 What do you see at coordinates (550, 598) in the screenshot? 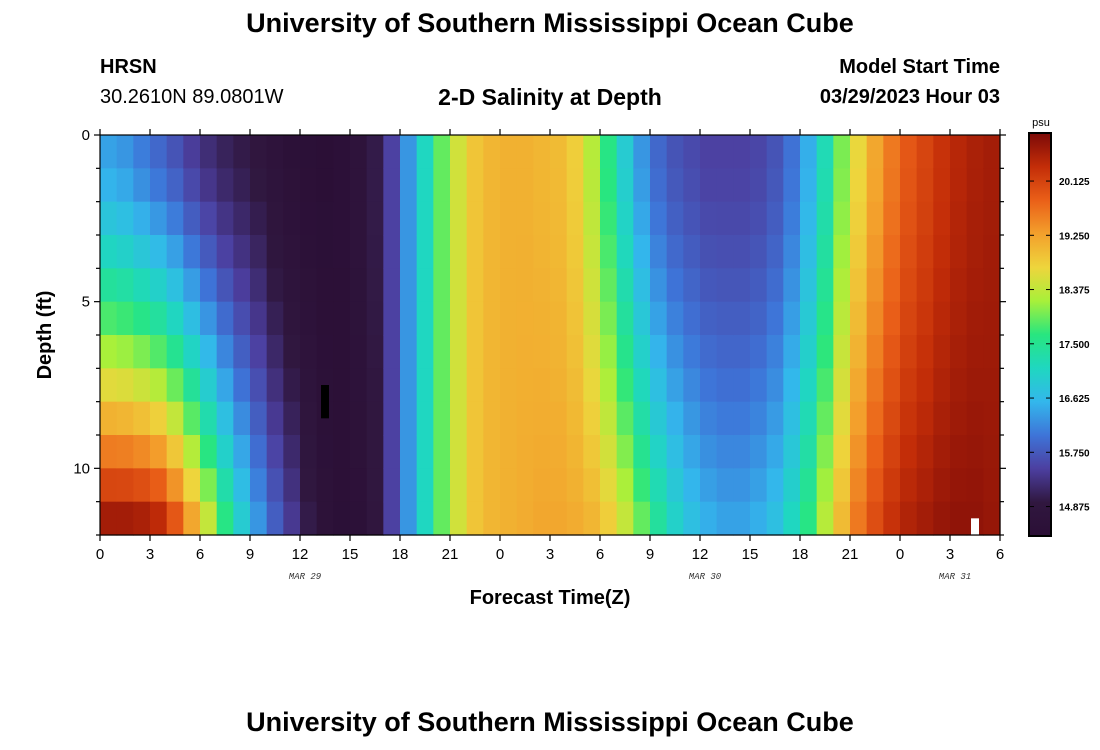
I see `x-axis-label: Forecast Time(Z)` at bounding box center [550, 598].